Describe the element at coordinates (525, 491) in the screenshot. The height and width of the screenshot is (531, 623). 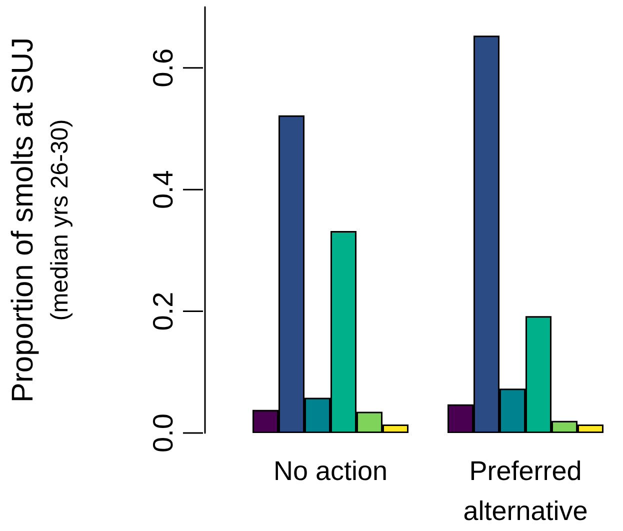
I see `x-tick-label: Preferred alternative` at that location.